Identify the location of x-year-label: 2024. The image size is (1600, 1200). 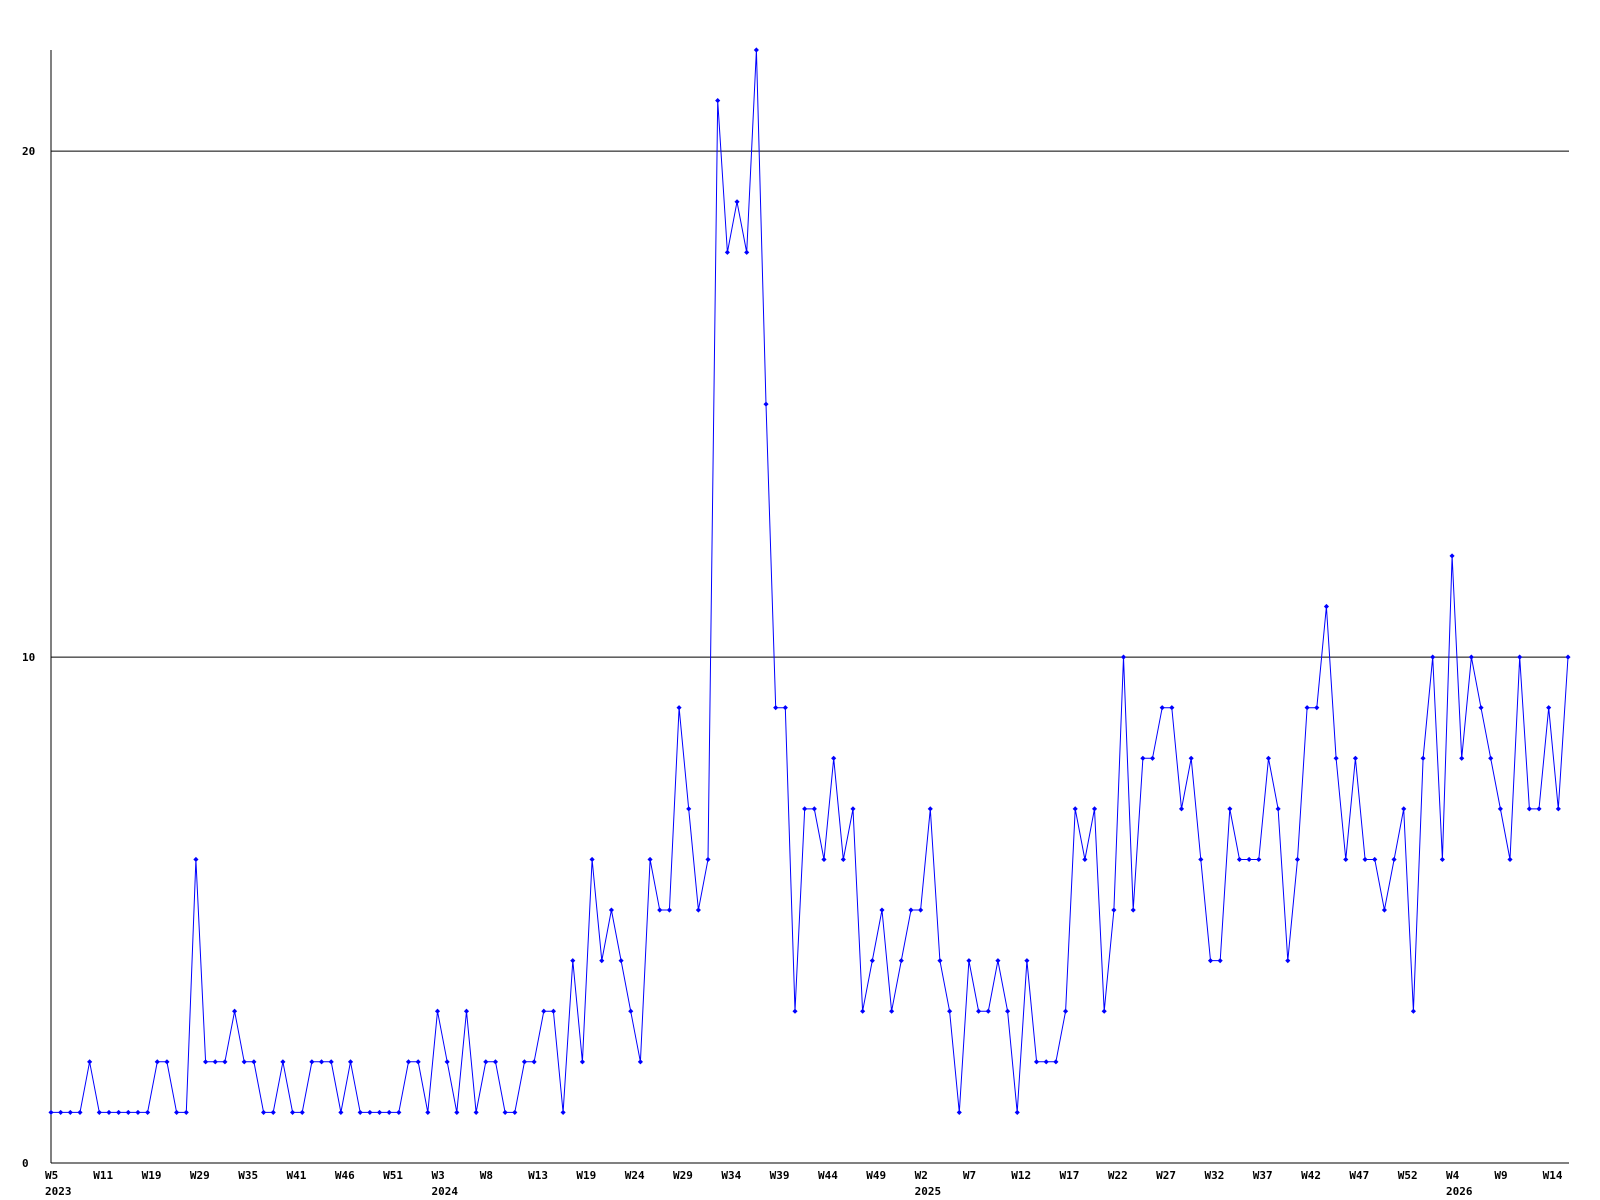
(444, 1191).